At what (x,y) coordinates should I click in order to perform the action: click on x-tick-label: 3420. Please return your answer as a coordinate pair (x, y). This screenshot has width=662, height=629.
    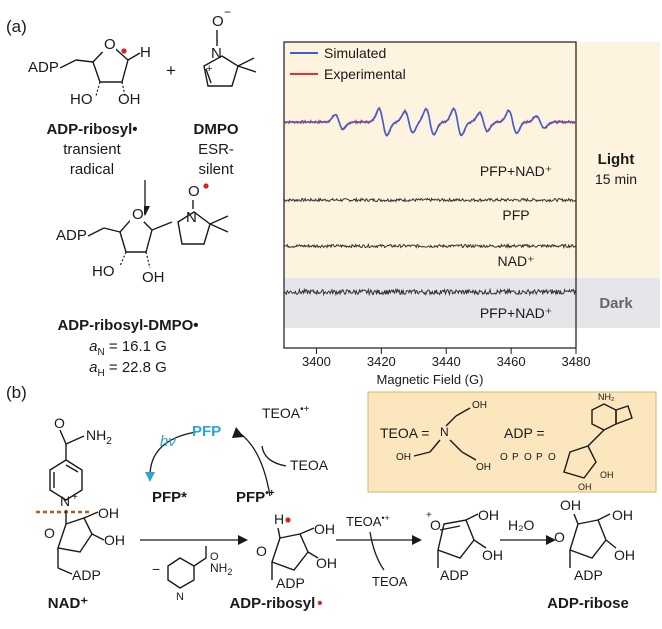
    Looking at the image, I should click on (381, 361).